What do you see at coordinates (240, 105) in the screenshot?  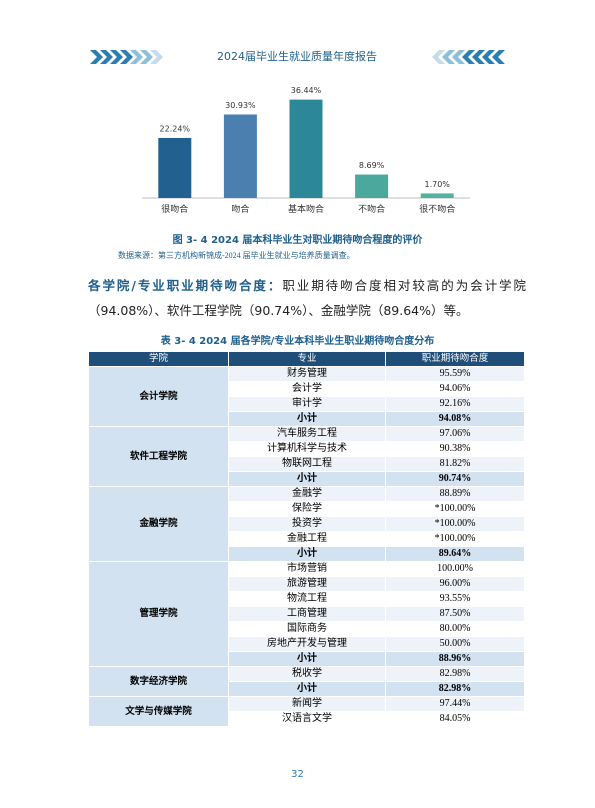 I see `value-label: 30.93%` at bounding box center [240, 105].